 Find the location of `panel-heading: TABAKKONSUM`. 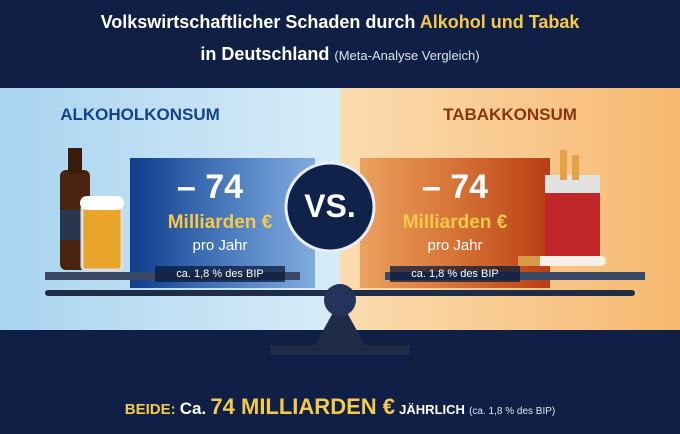

panel-heading: TABAKKONSUM is located at coordinates (510, 114).